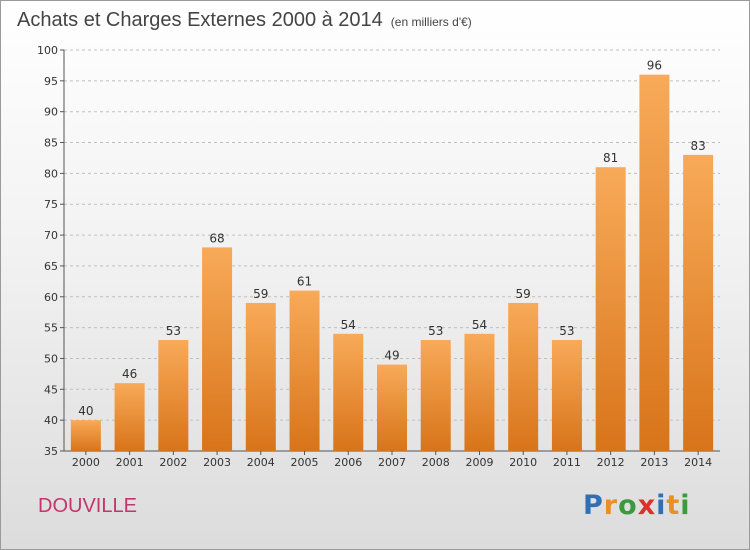  Describe the element at coordinates (47, 50) in the screenshot. I see `y-tick-label: 100` at that location.